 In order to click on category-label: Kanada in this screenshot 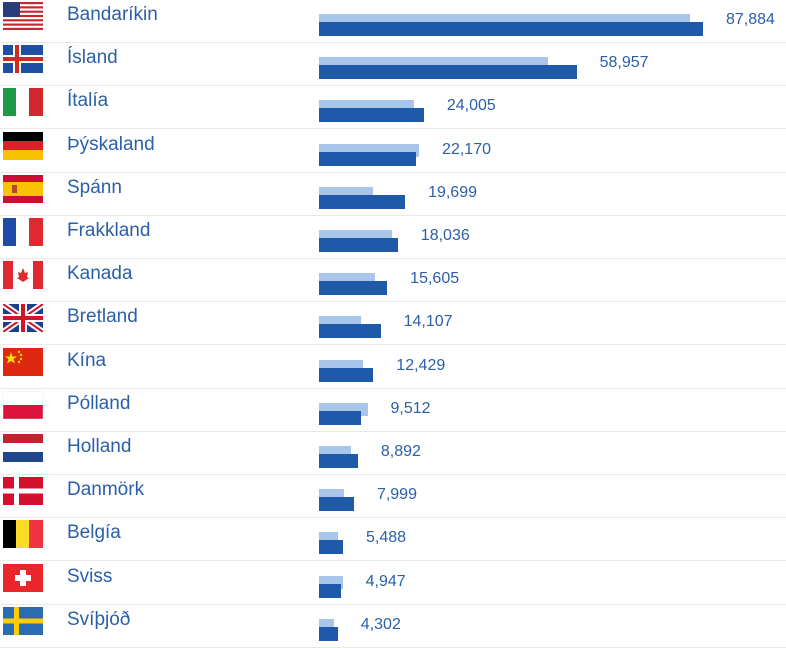, I will do `click(100, 274)`.